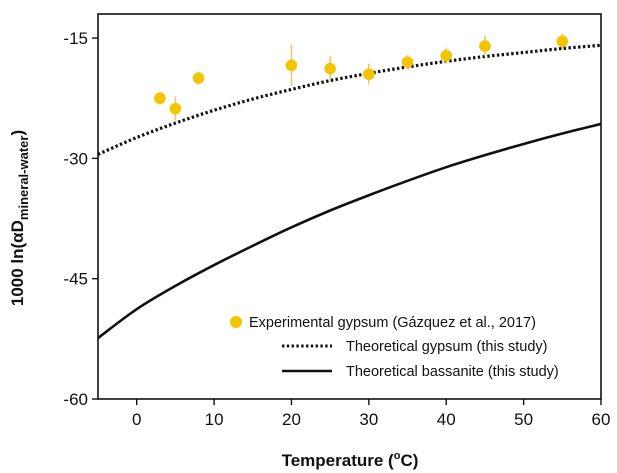 This screenshot has width=617, height=473. What do you see at coordinates (452, 372) in the screenshot?
I see `legend-label: Theoretical bassanite (this study)` at bounding box center [452, 372].